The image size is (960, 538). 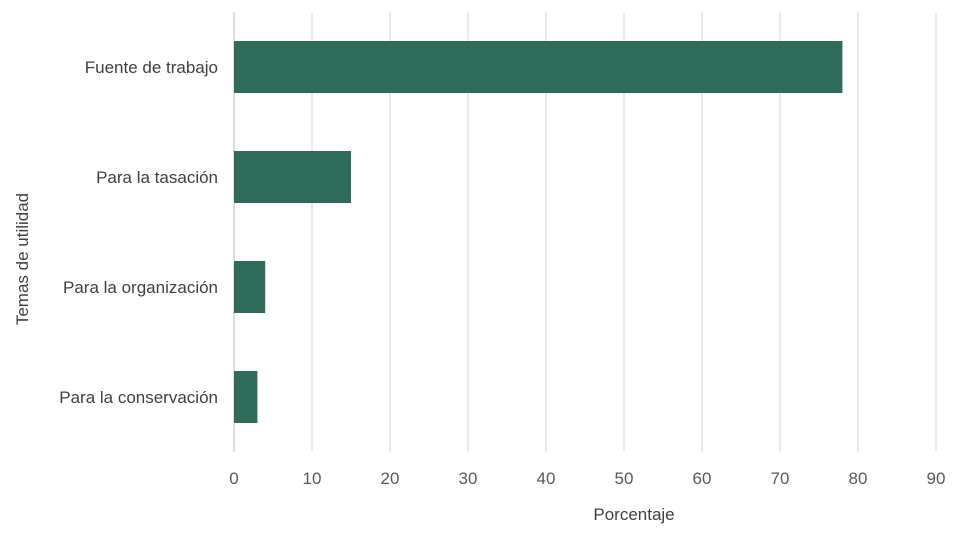 What do you see at coordinates (702, 478) in the screenshot?
I see `x-tick-label: 60` at bounding box center [702, 478].